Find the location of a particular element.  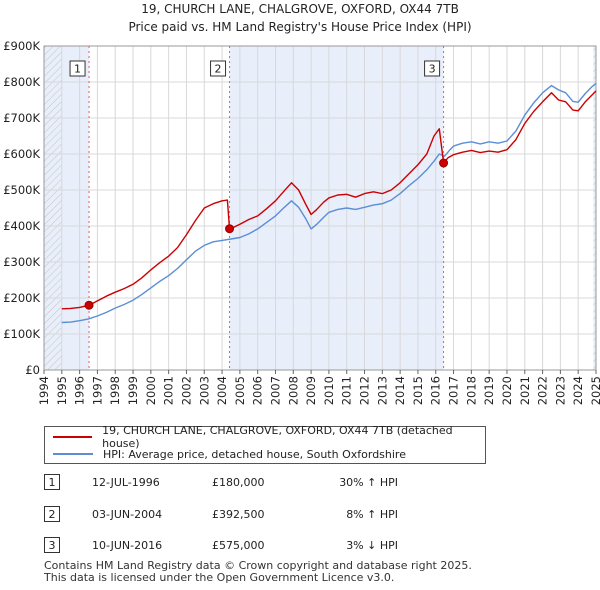

sale-date: 10-JUN-2016 is located at coordinates (127, 545).